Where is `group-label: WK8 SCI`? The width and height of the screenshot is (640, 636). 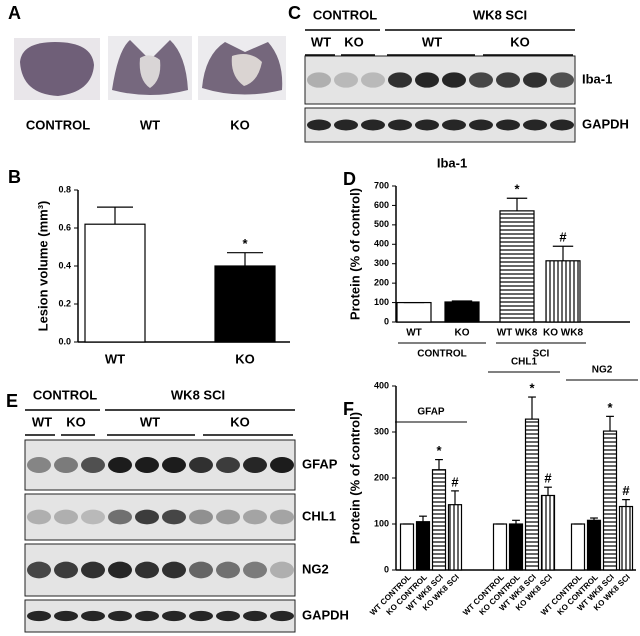
group-label: WK8 SCI is located at coordinates (500, 14).